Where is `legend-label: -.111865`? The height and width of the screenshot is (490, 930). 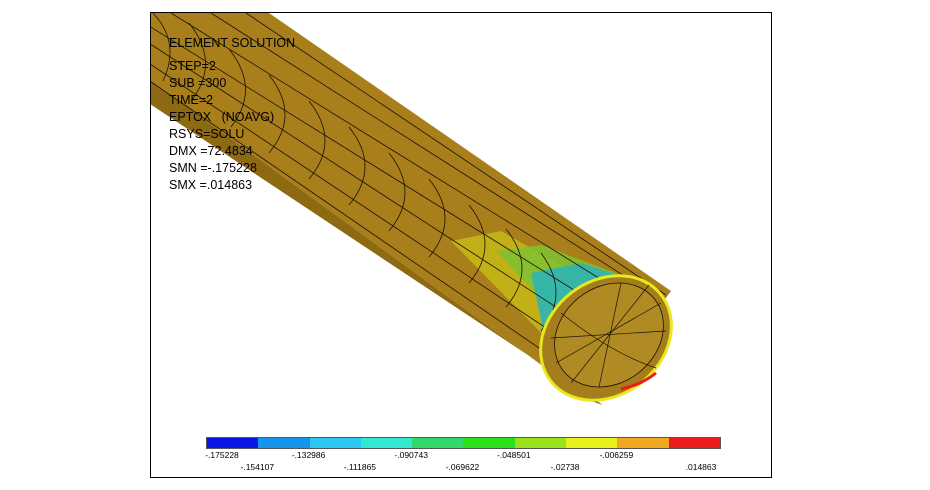
legend-label: -.111865 is located at coordinates (360, 467).